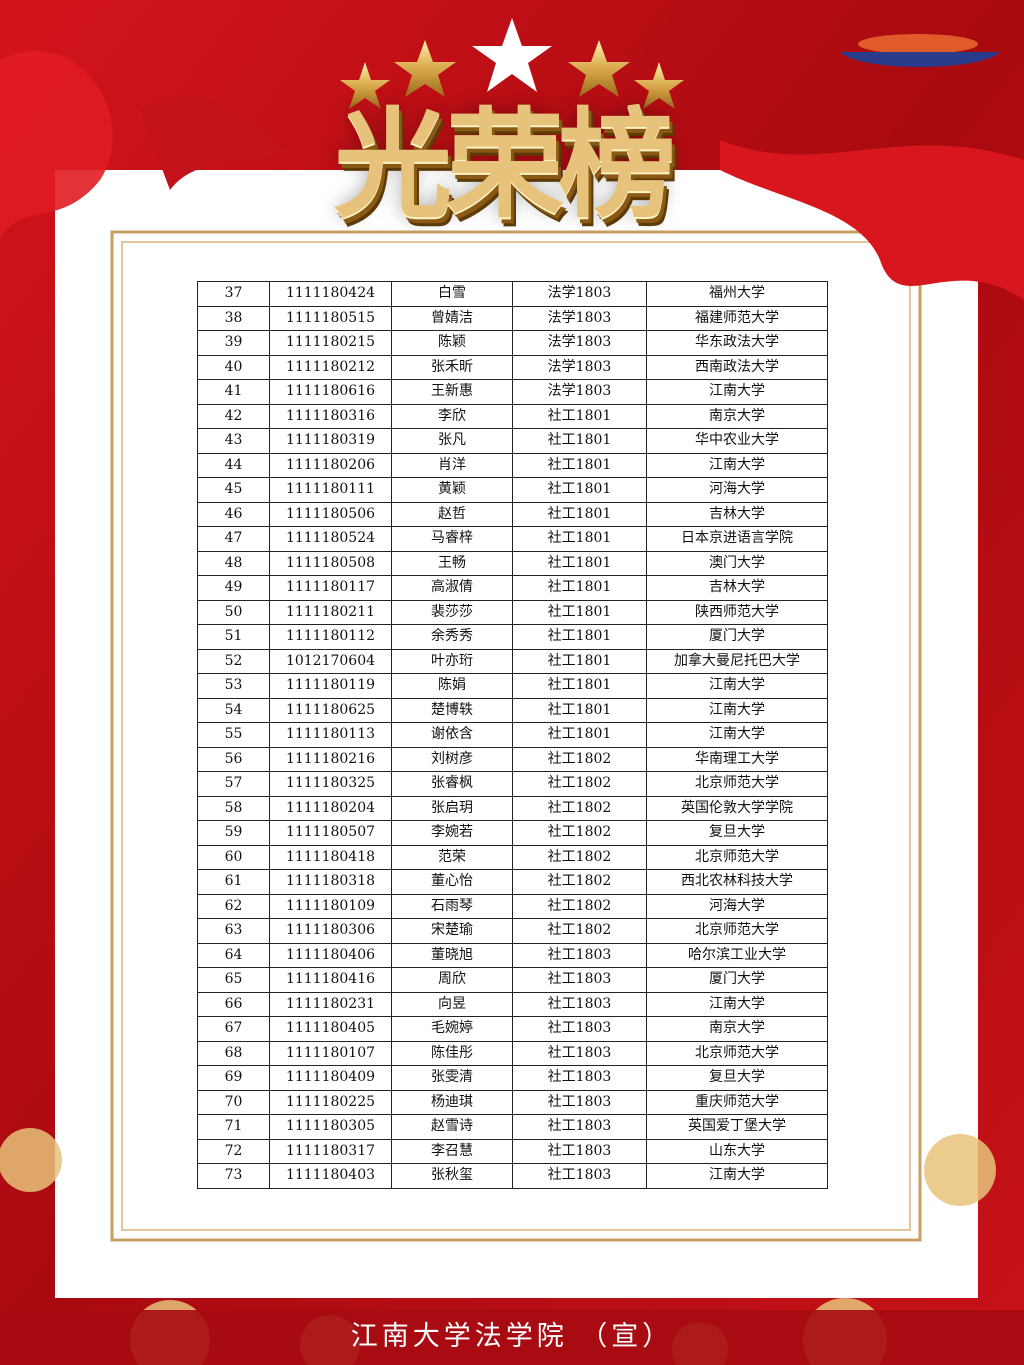 Image resolution: width=1024 pixels, height=1365 pixels. Describe the element at coordinates (330, 588) in the screenshot. I see `id-cell: 1111180117` at that location.